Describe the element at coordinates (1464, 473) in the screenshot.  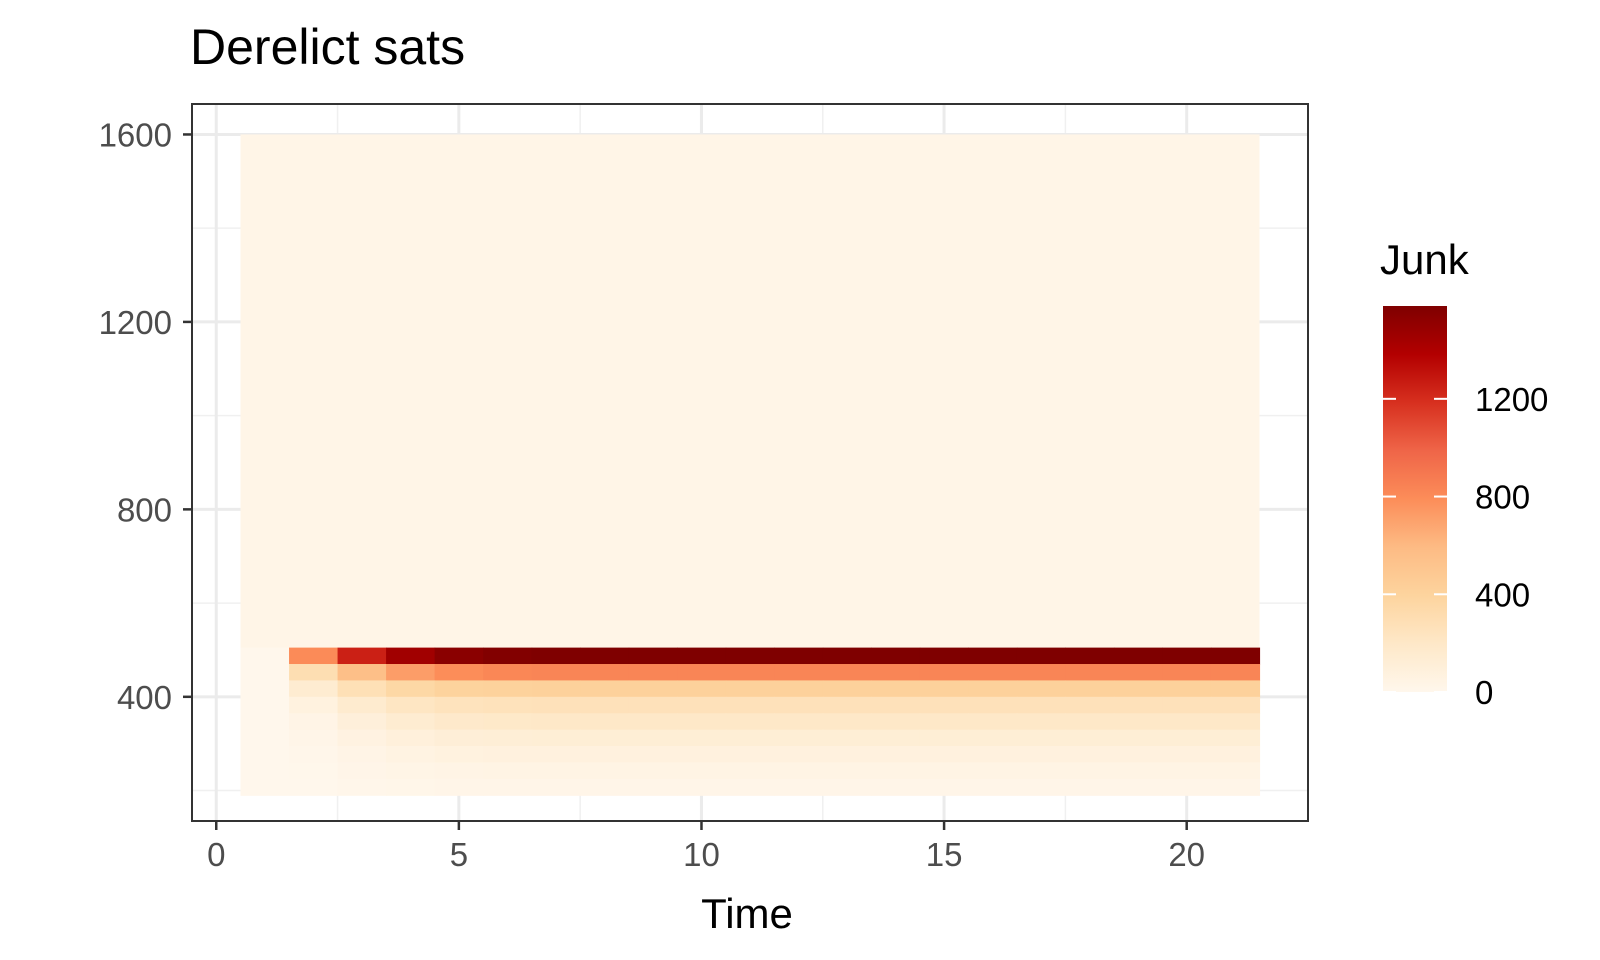
I see `legend: Junk 0 400 800 1200` at that location.